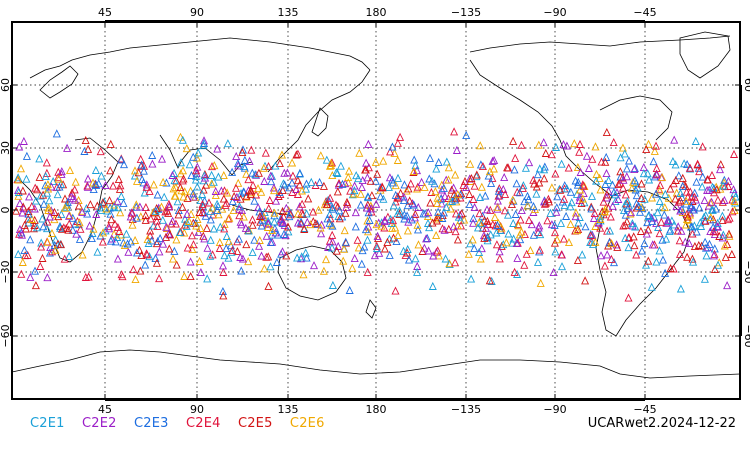 This screenshot has height=450, width=750. I want to click on right-lat-tick-label: −60, so click(746, 335).